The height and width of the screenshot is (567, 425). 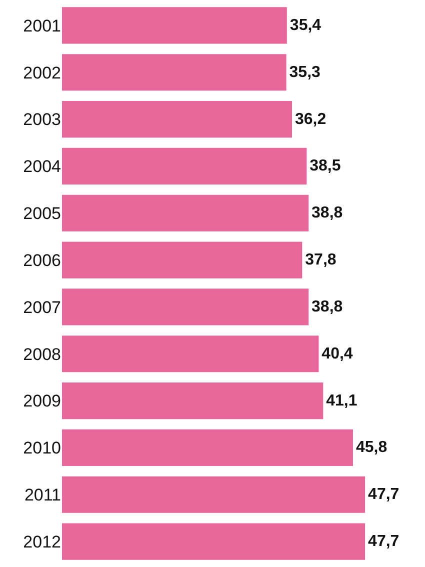 What do you see at coordinates (305, 72) in the screenshot?
I see `data-label: 35,3` at bounding box center [305, 72].